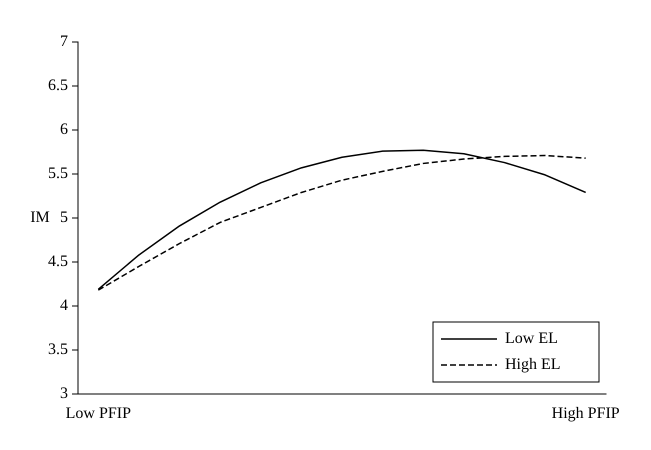 The width and height of the screenshot is (651, 450). I want to click on x-tick-label: Low PFIP, so click(99, 413).